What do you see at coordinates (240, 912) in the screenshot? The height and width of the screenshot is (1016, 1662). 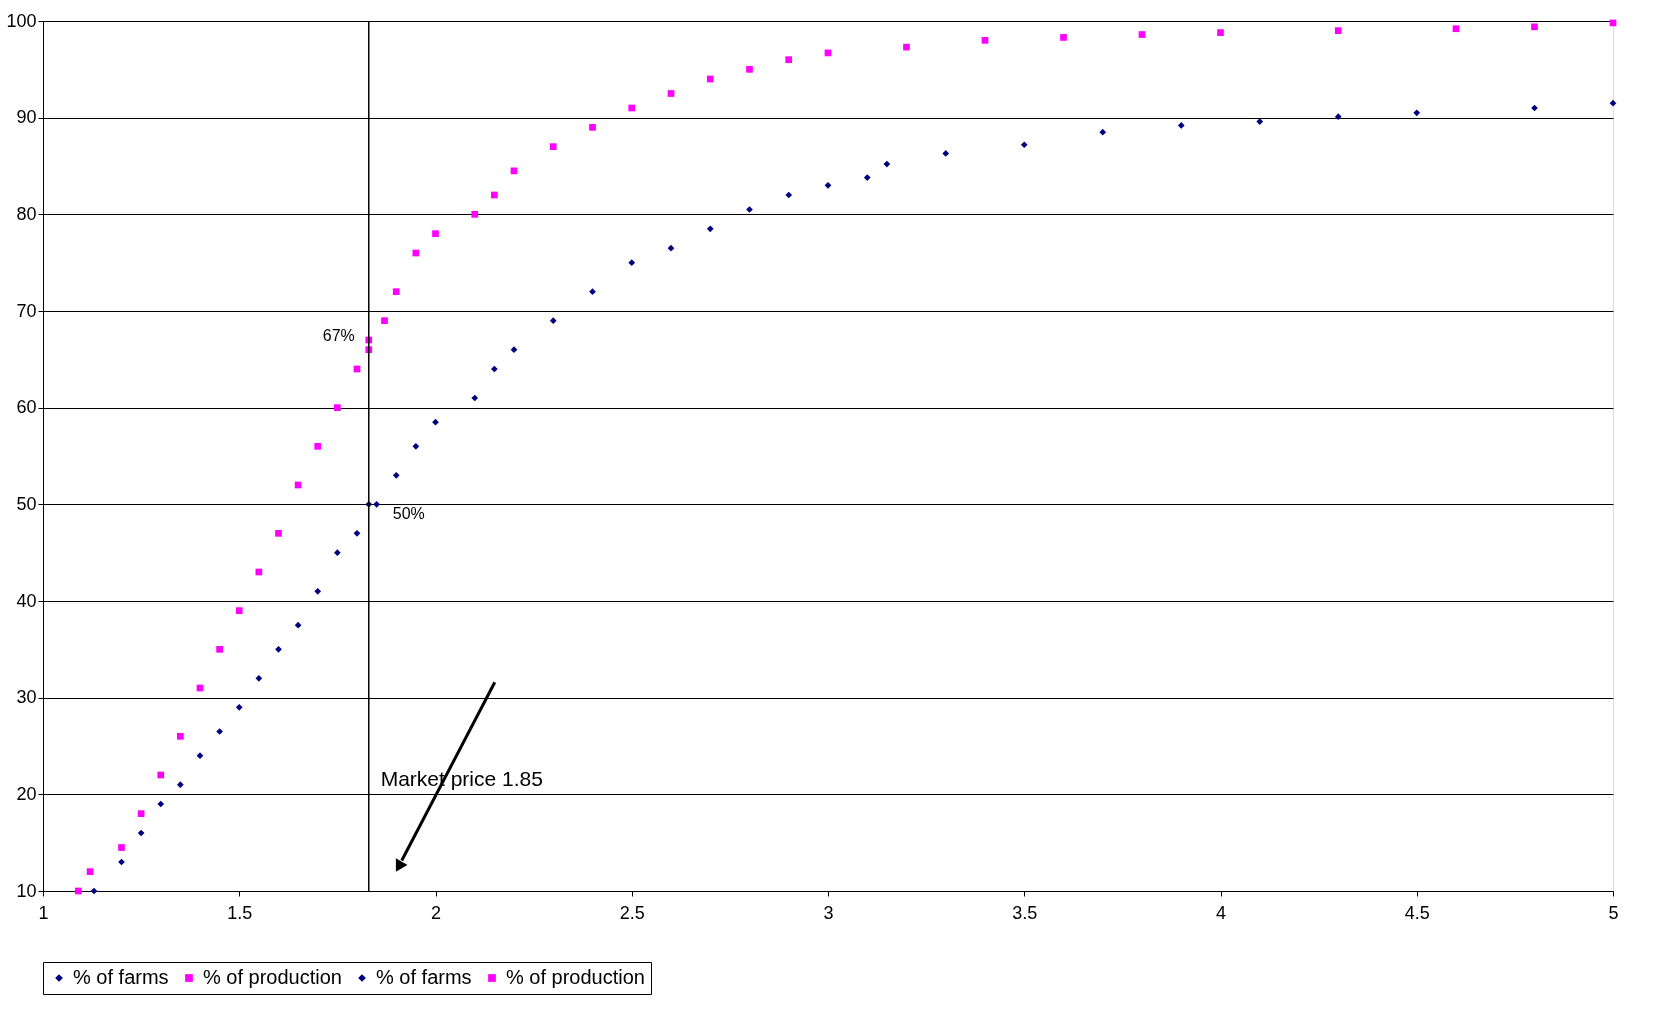 I see `x-tick-label: 1.5` at bounding box center [240, 912].